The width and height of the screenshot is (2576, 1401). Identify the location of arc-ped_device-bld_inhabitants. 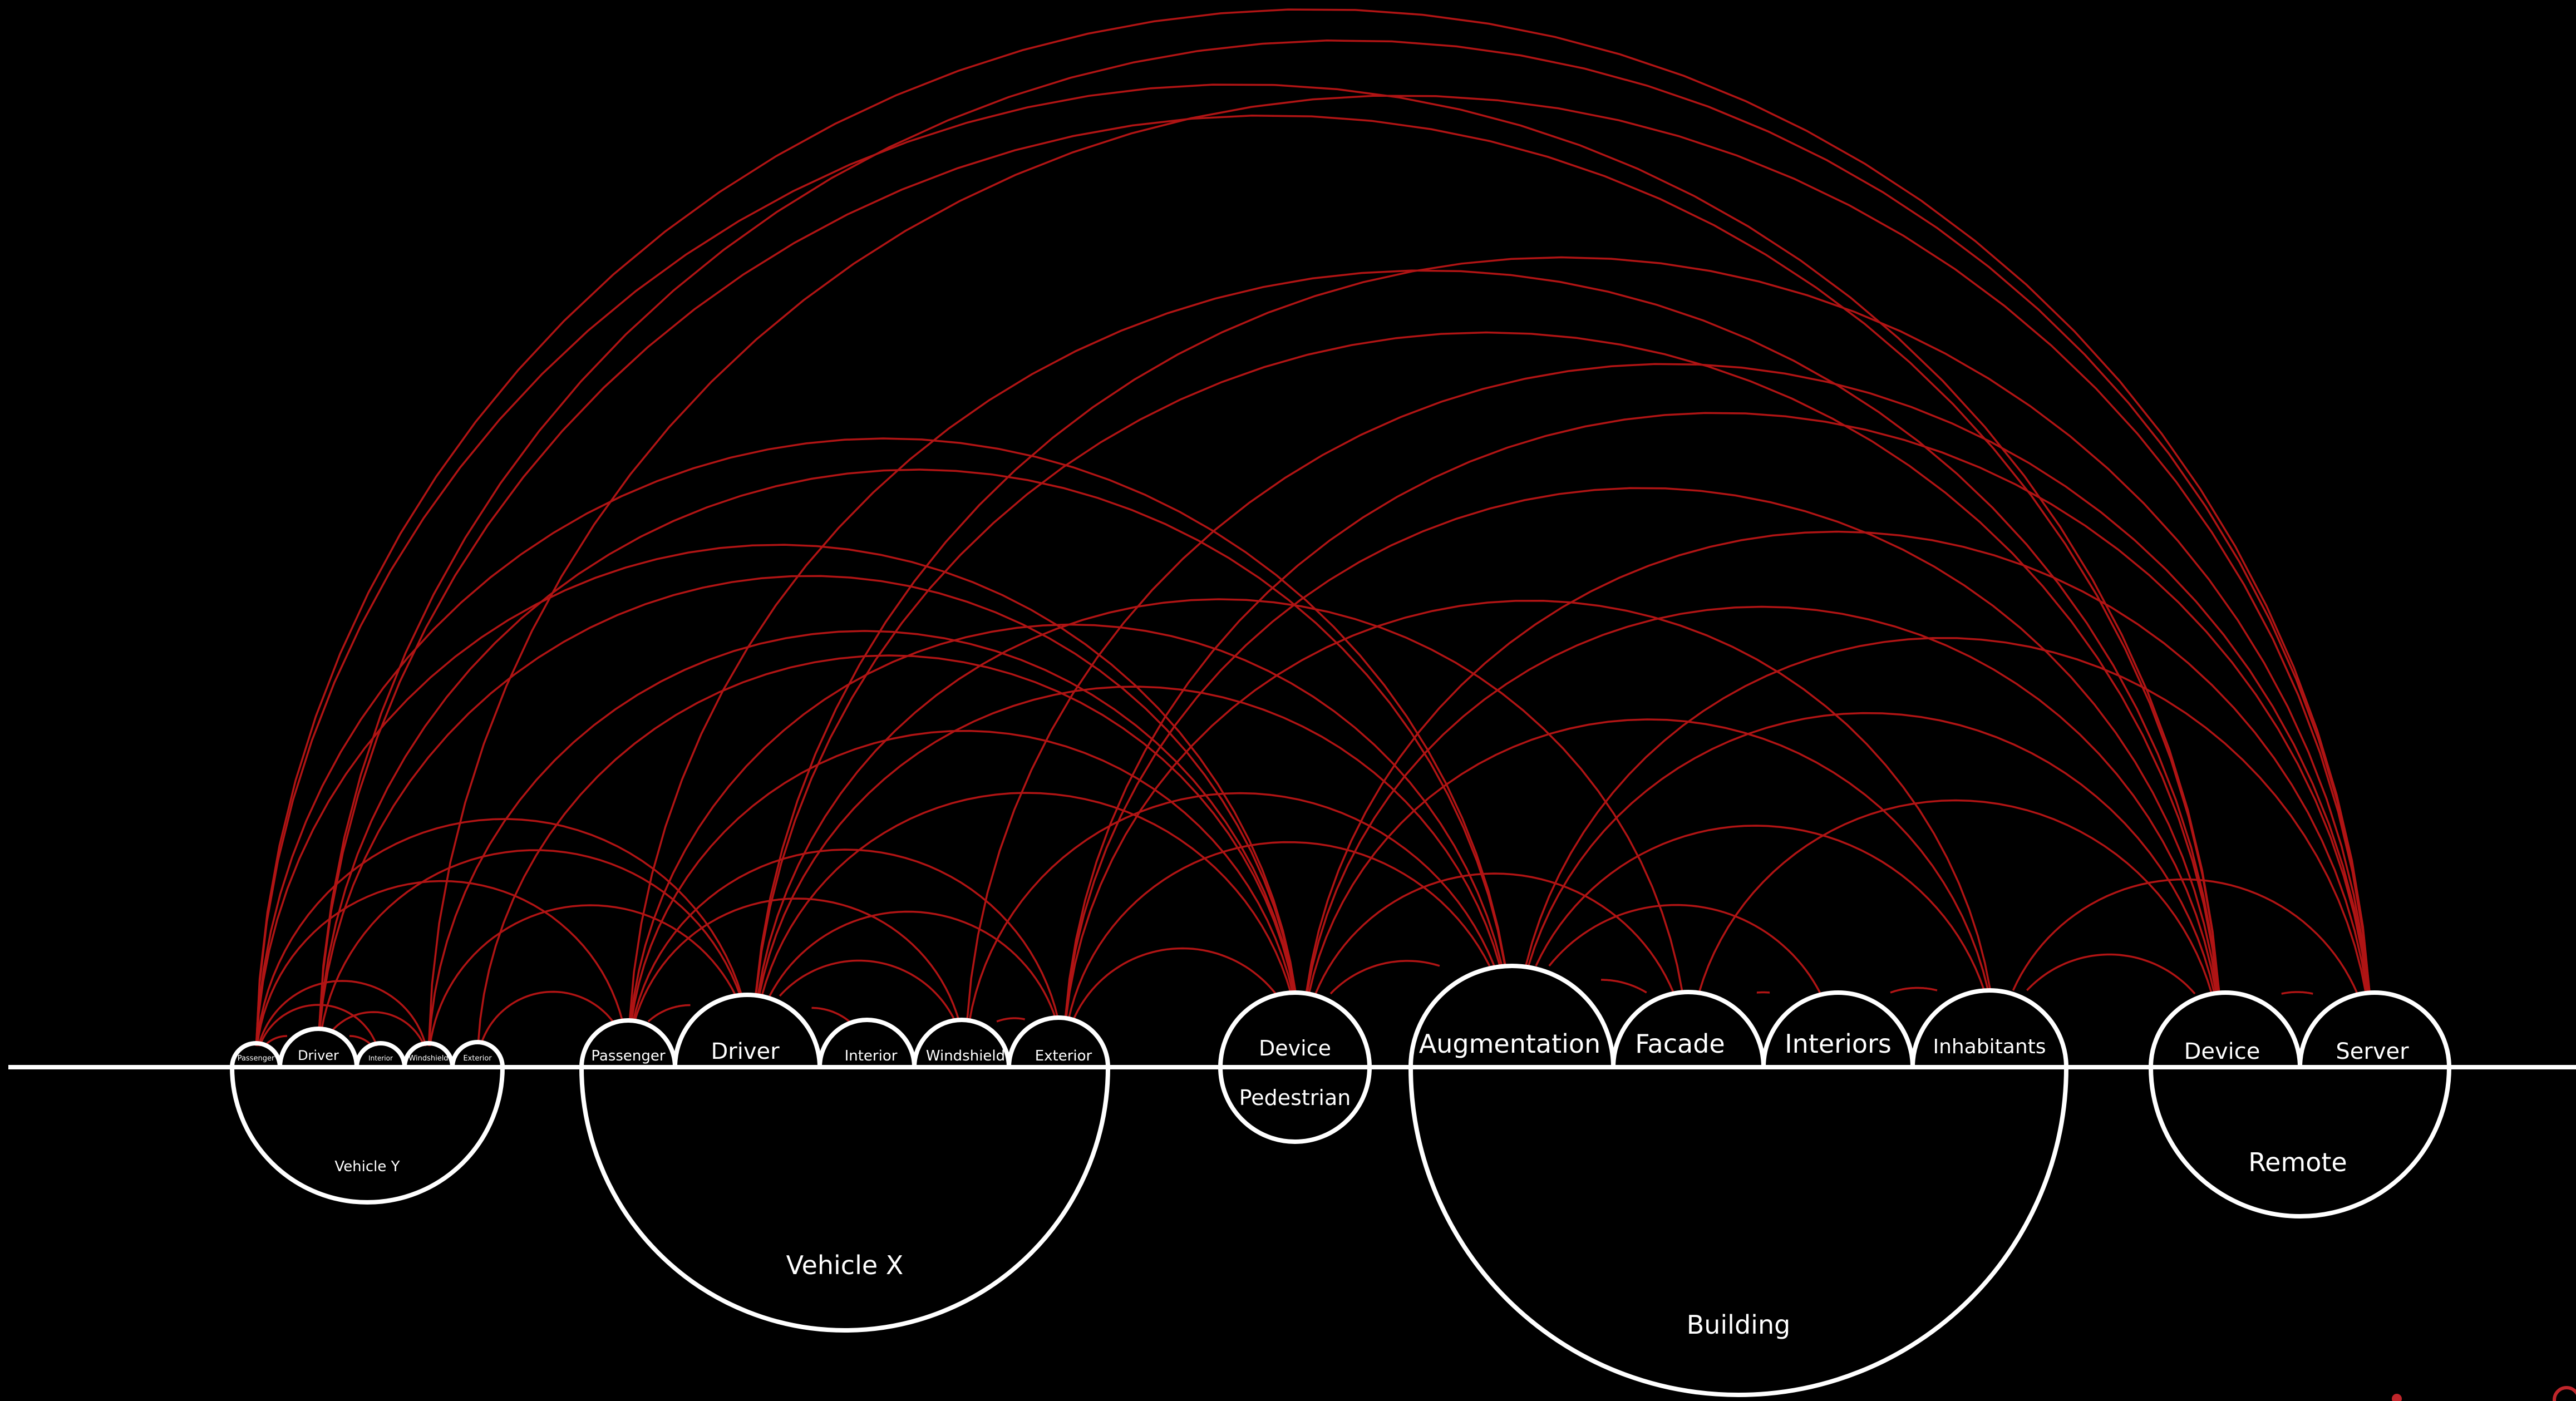
(1648, 856).